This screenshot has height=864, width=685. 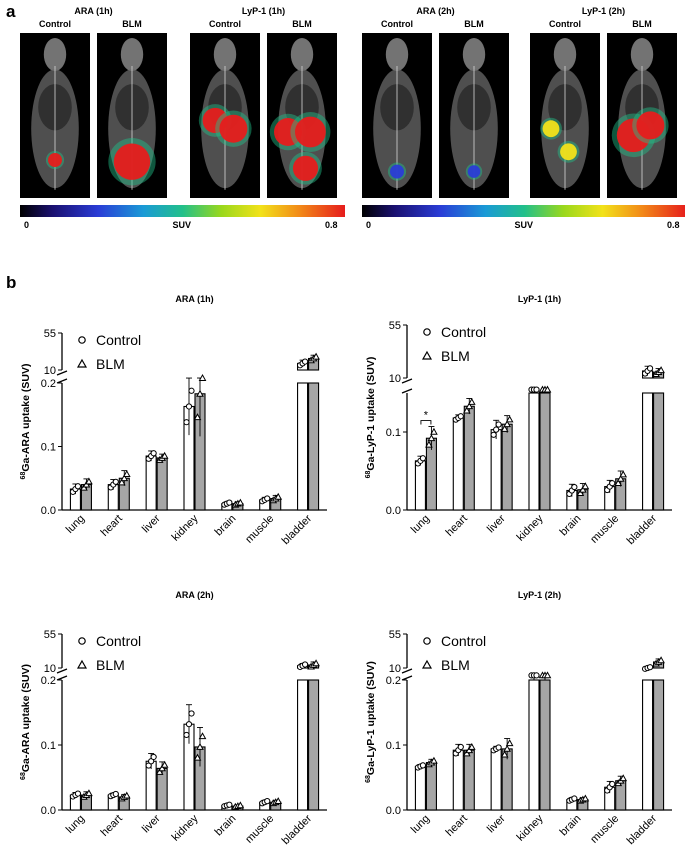 I want to click on y-tick-label: 0.2, so click(x=48, y=384).